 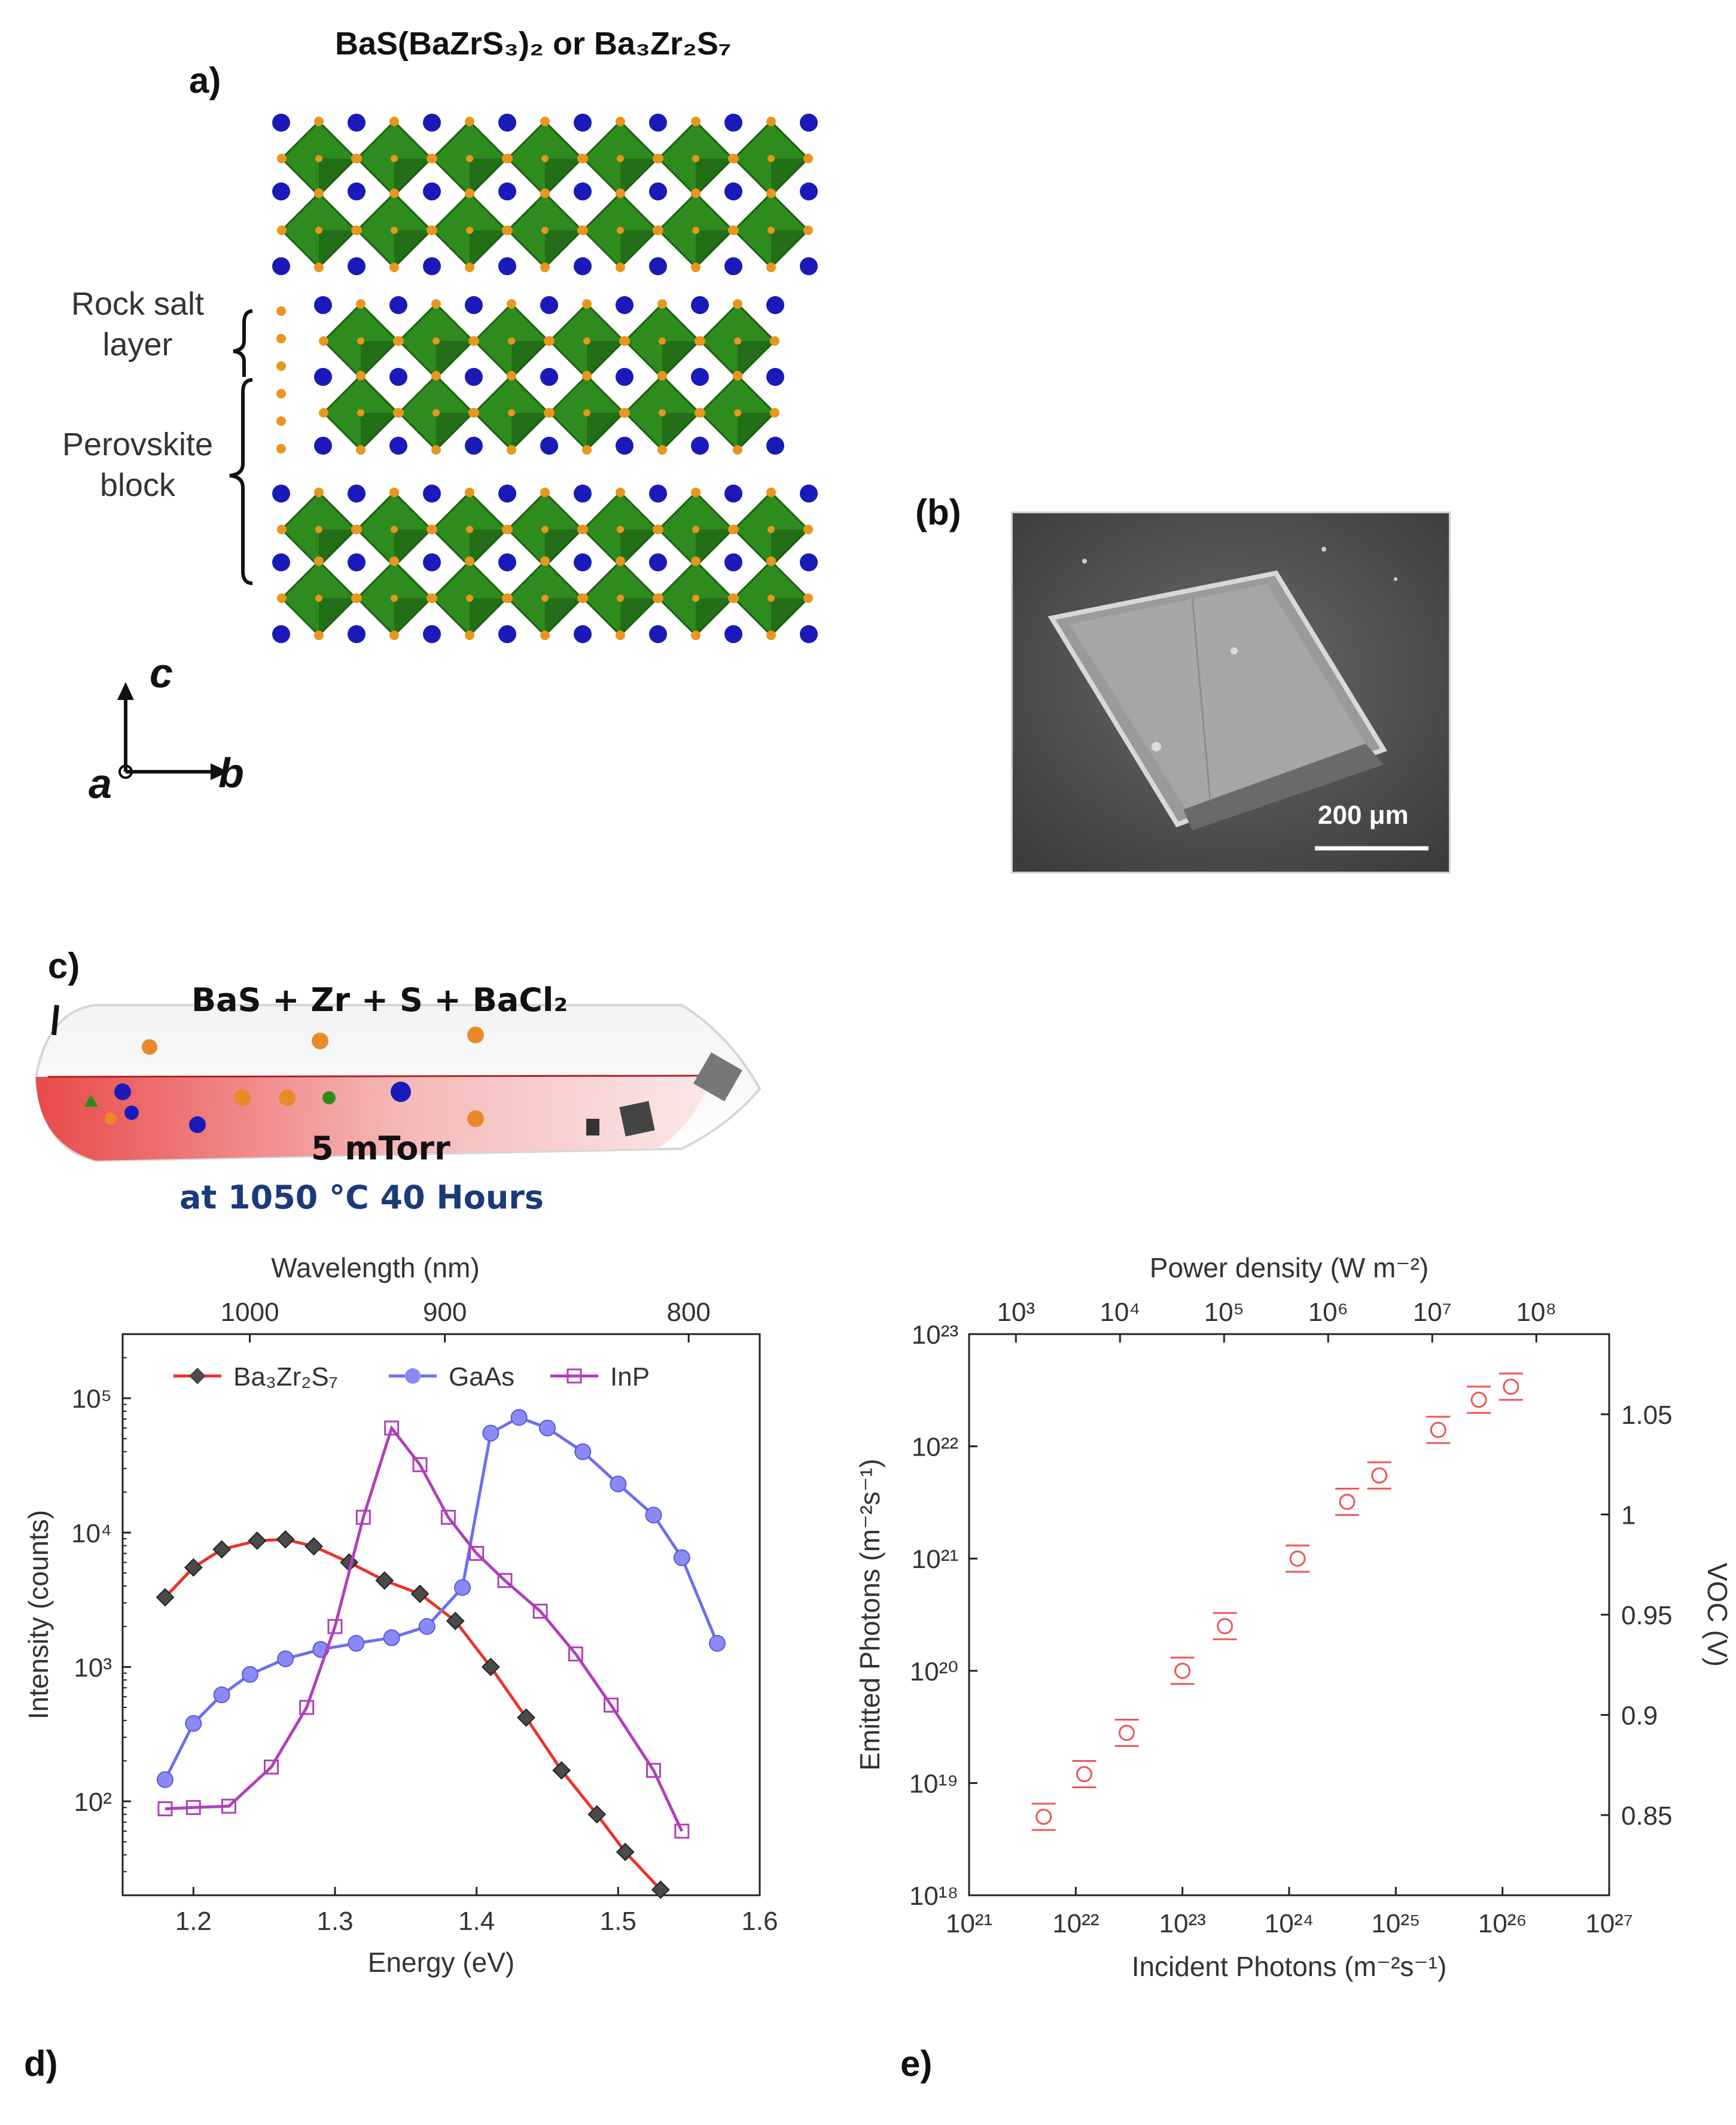 What do you see at coordinates (1647, 1816) in the screenshot?
I see `right-tick-label: 0.85` at bounding box center [1647, 1816].